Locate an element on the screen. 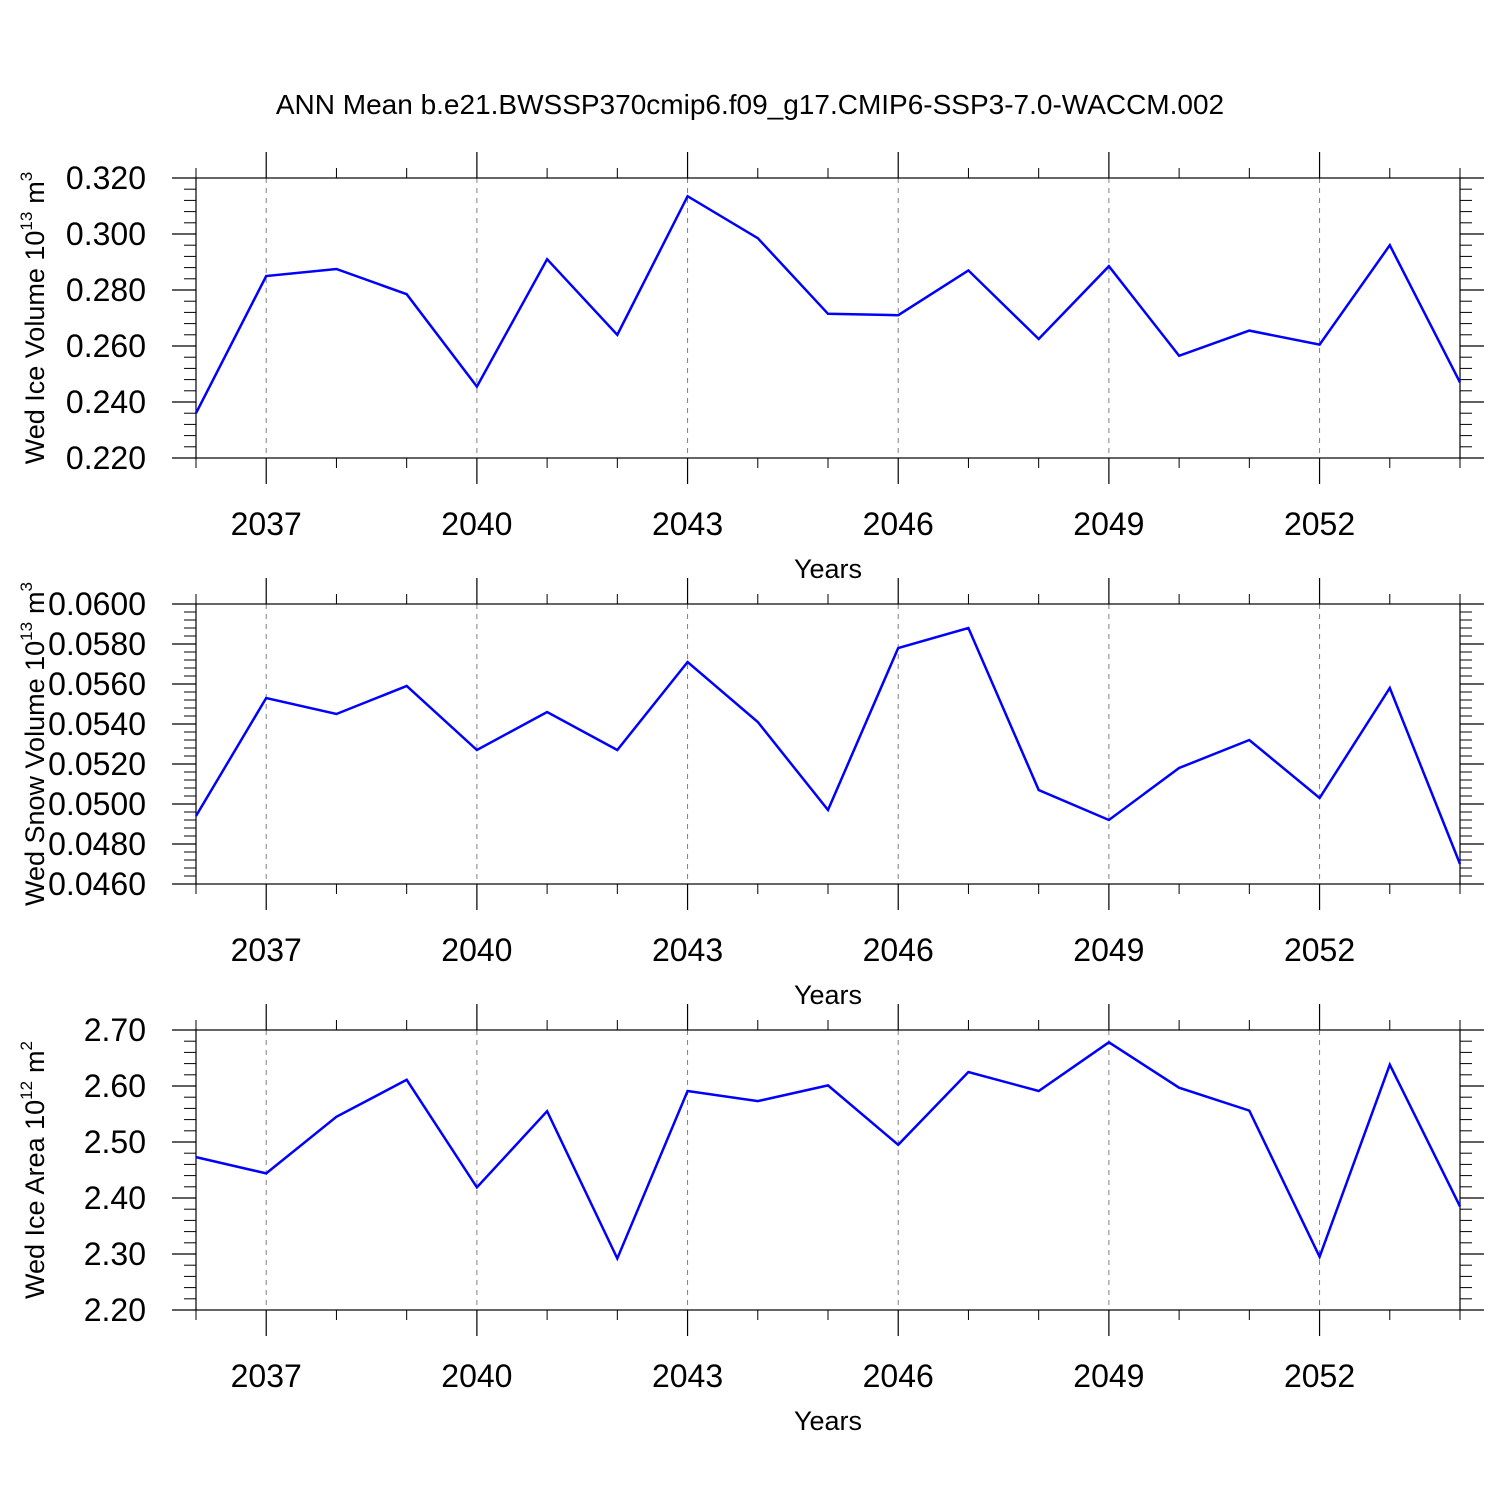 Image resolution: width=1500 pixels, height=1500 pixels. y-tick-label: 0.0560 is located at coordinates (97, 684).